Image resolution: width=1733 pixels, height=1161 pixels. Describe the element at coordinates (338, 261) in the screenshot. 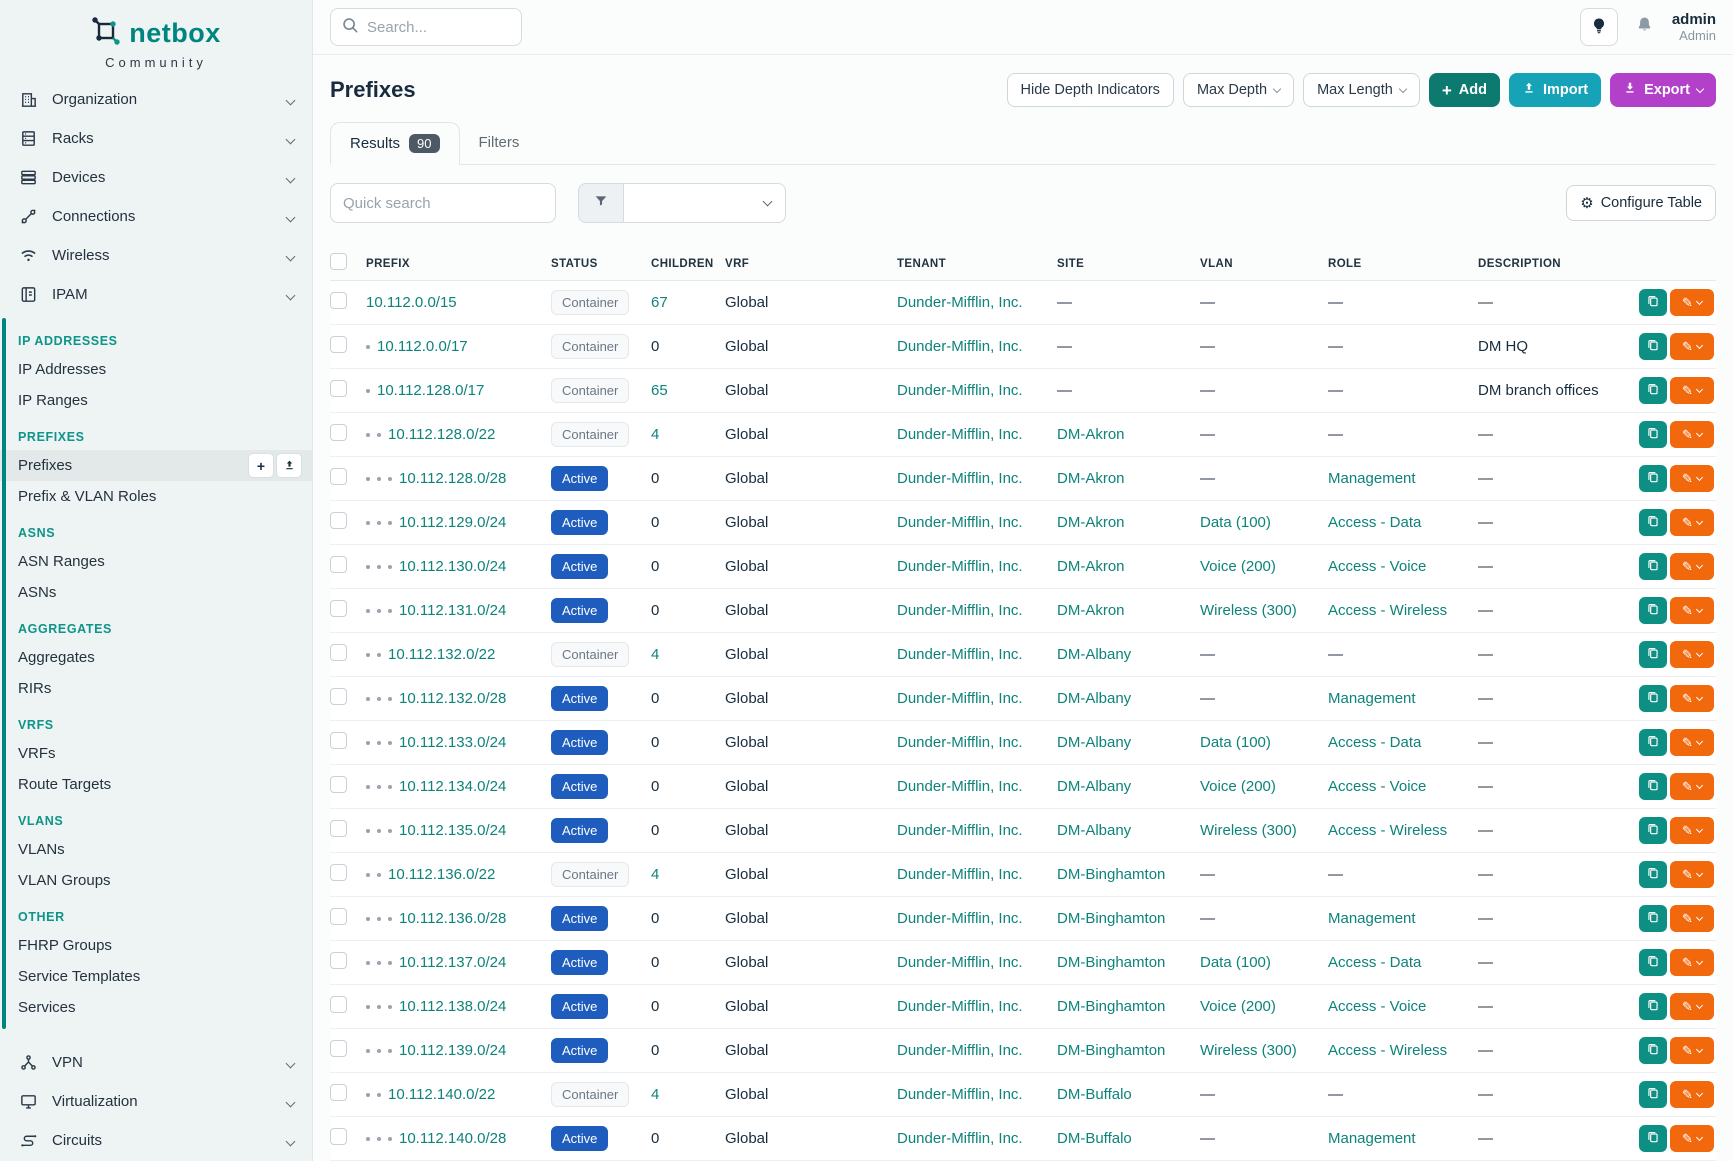

I see `select-all-checkbox` at that location.